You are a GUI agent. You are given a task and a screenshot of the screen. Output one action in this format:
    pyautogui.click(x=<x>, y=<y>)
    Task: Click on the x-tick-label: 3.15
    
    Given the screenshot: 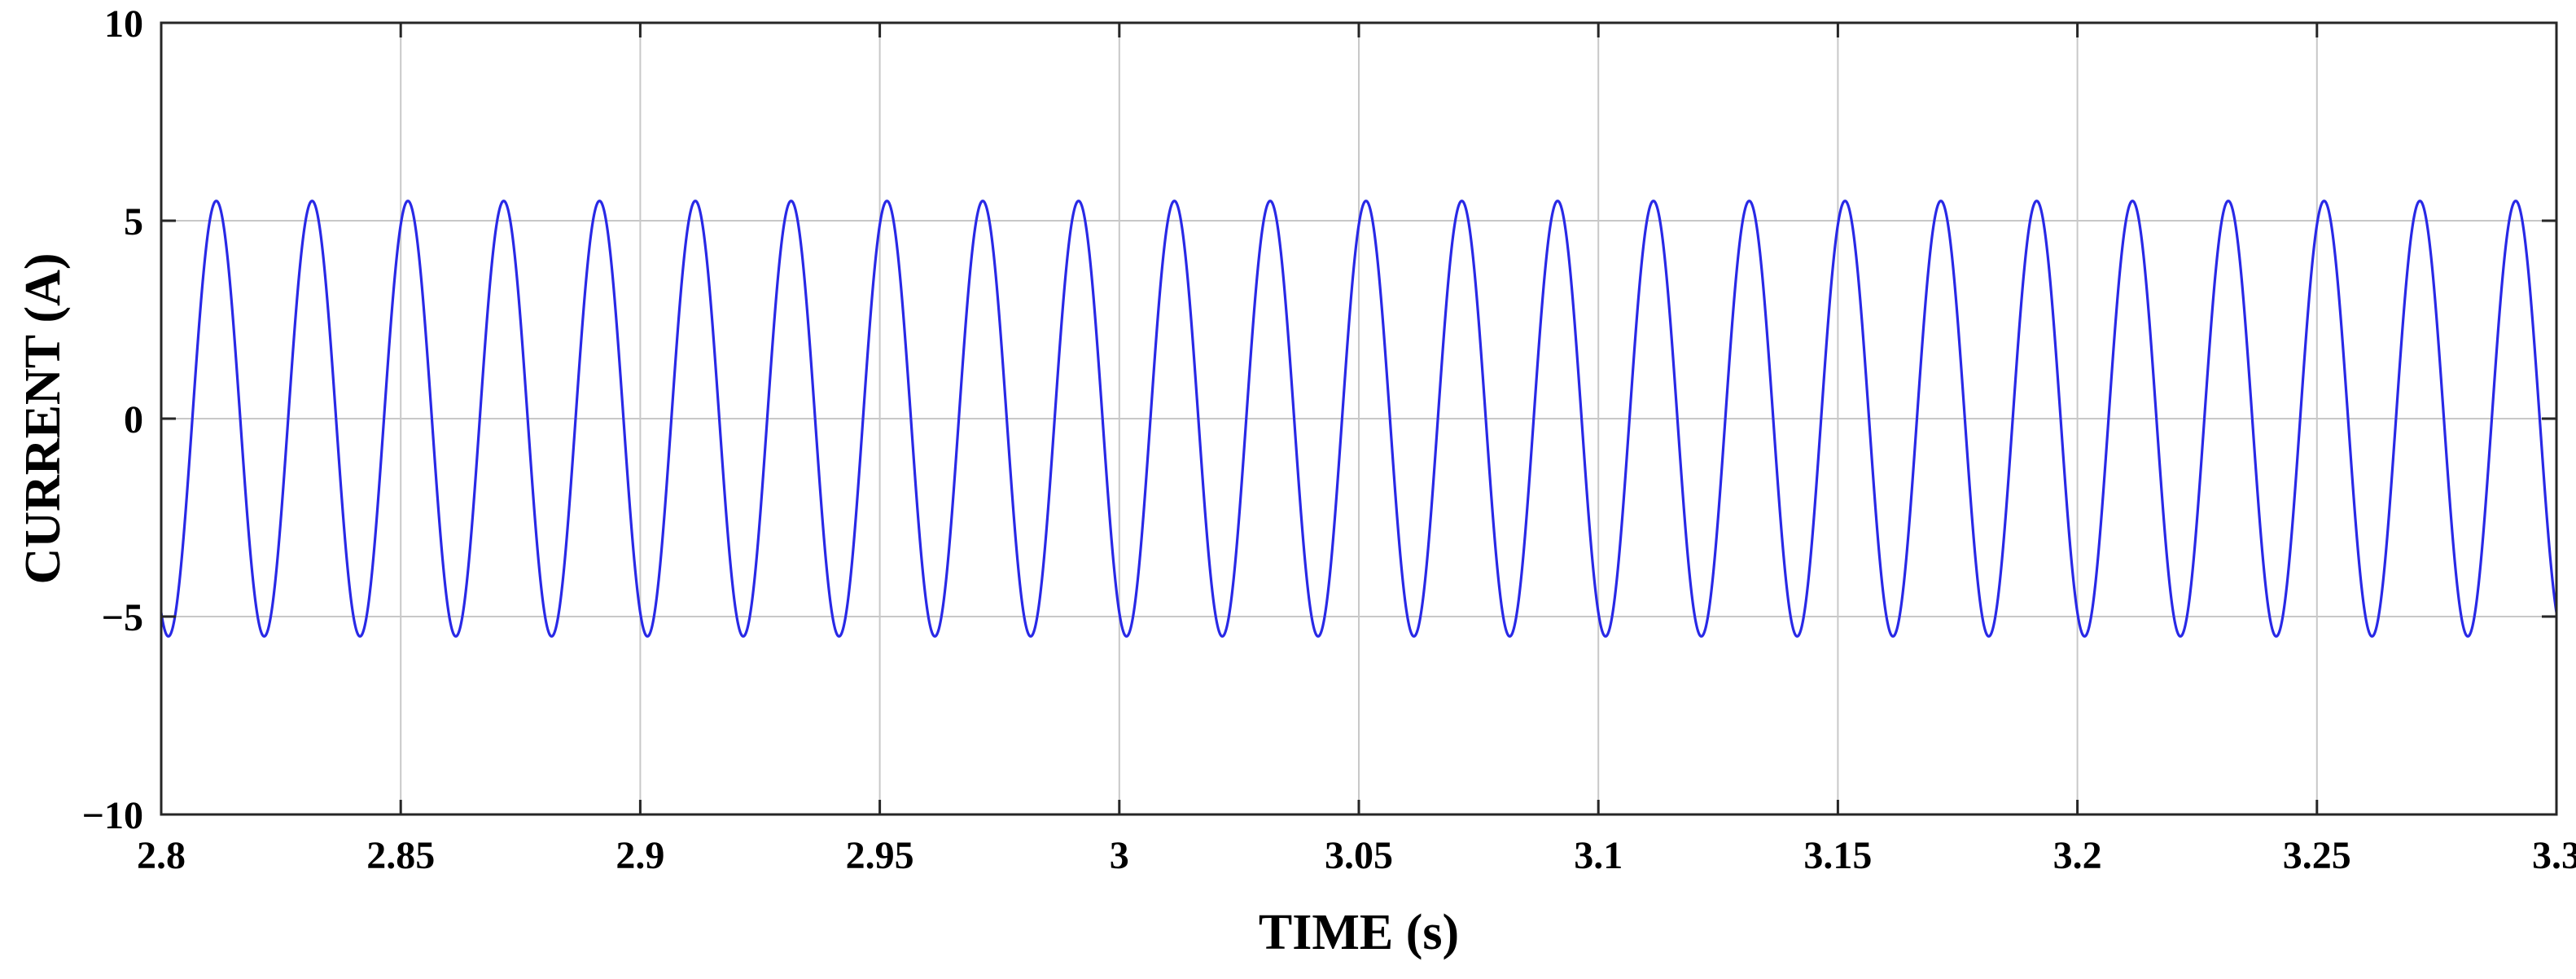 What is the action you would take?
    pyautogui.click(x=1838, y=856)
    